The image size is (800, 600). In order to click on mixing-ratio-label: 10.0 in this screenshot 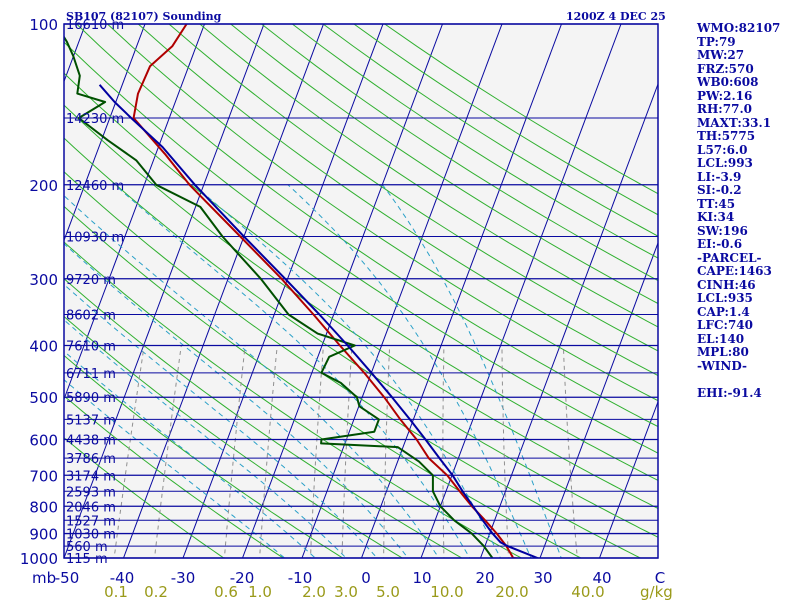, I will do `click(446, 591)`.